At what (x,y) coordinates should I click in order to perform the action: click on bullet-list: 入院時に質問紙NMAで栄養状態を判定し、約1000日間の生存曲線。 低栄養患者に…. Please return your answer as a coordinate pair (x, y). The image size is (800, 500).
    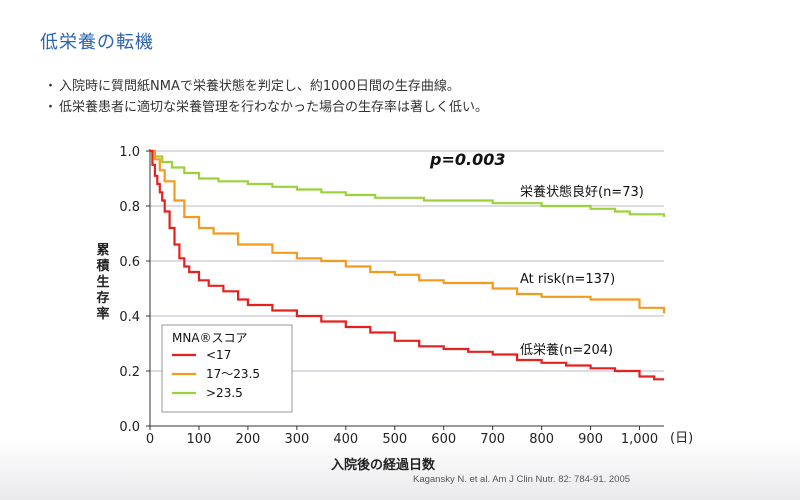
    Looking at the image, I should click on (266, 97).